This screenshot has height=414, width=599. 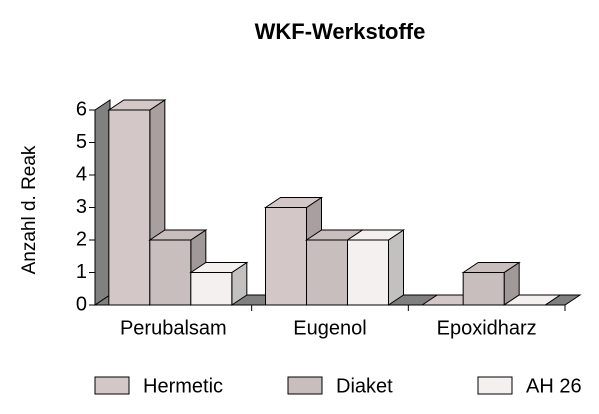 What do you see at coordinates (364, 386) in the screenshot?
I see `legend-label: Diaket` at bounding box center [364, 386].